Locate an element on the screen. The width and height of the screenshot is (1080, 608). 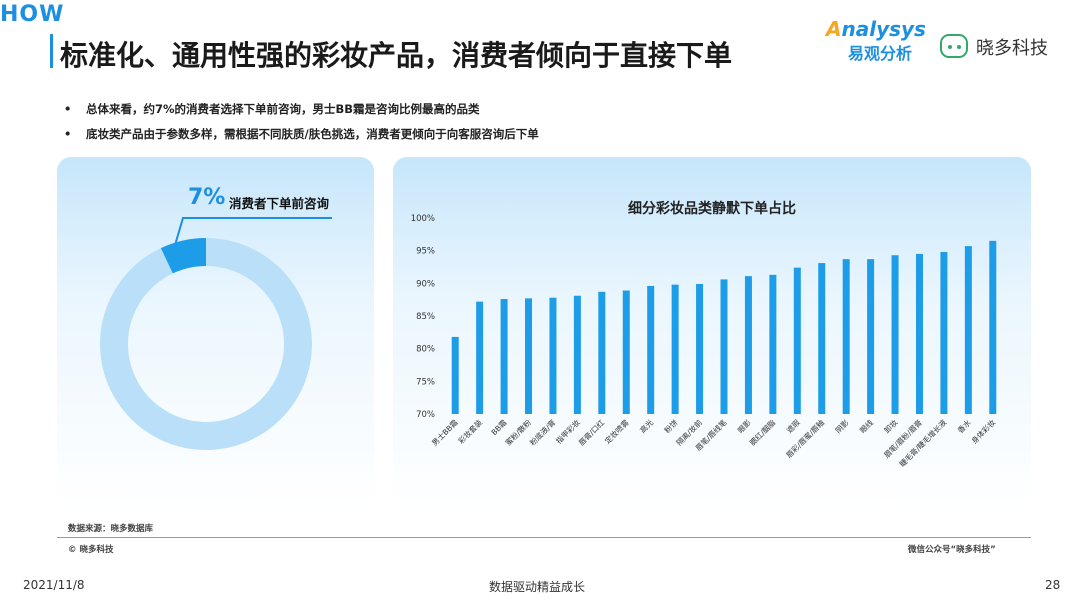
x-tick-label: 眼影 is located at coordinates (744, 426).